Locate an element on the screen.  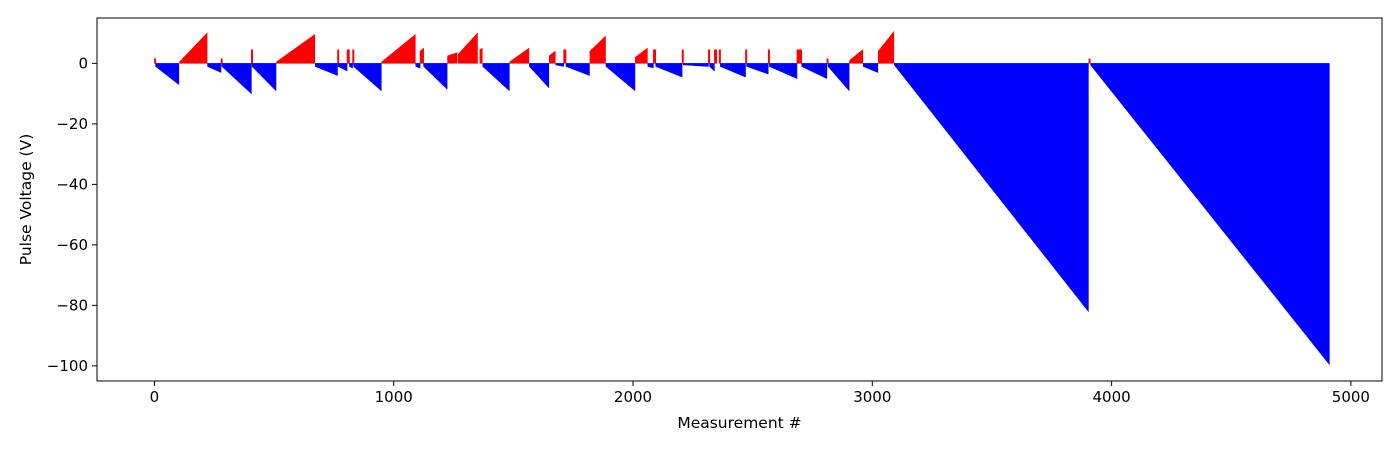
x-tick-label-0: 0 is located at coordinates (155, 397).